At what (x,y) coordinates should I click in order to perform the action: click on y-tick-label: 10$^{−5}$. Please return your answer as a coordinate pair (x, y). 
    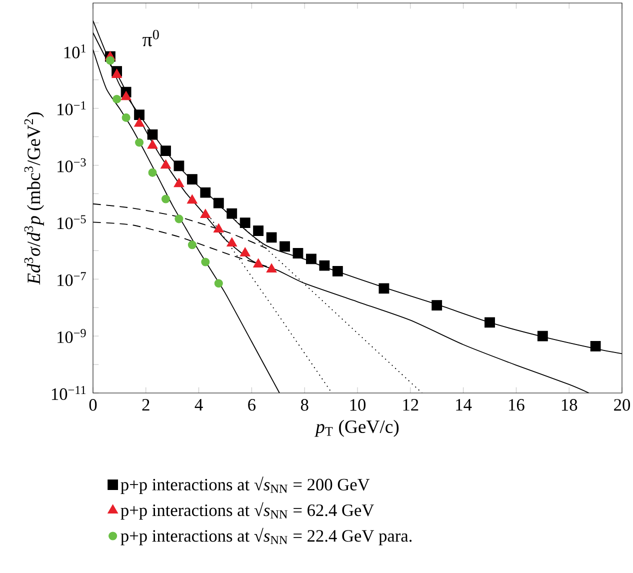
    Looking at the image, I should click on (72, 222).